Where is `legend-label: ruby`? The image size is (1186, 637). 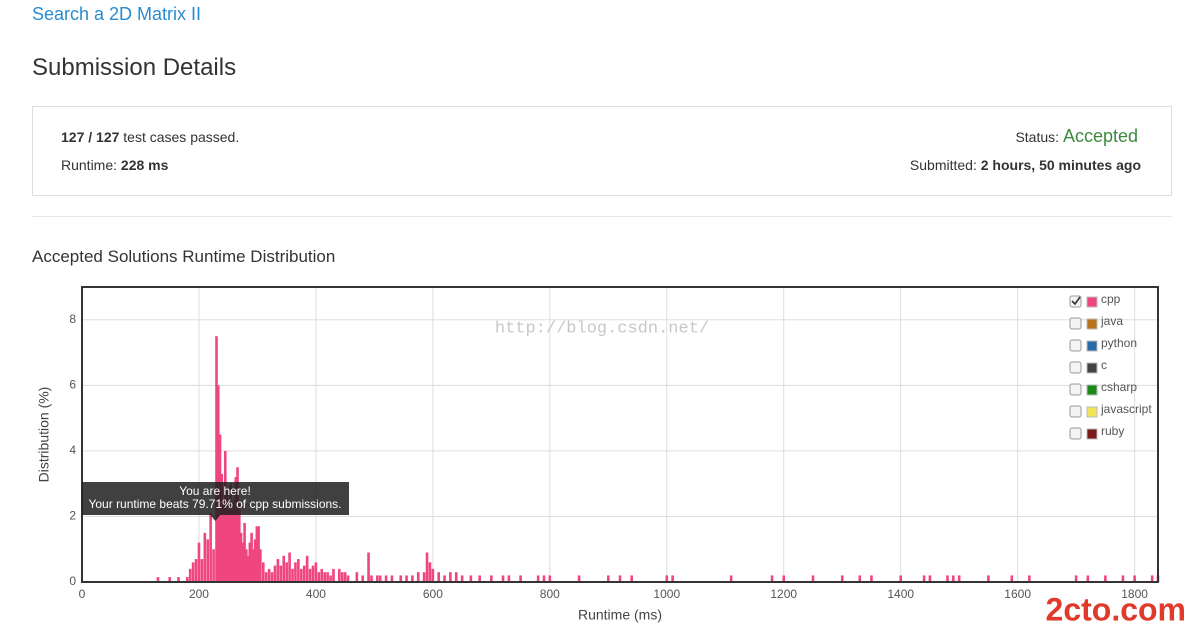
legend-label: ruby is located at coordinates (1112, 431).